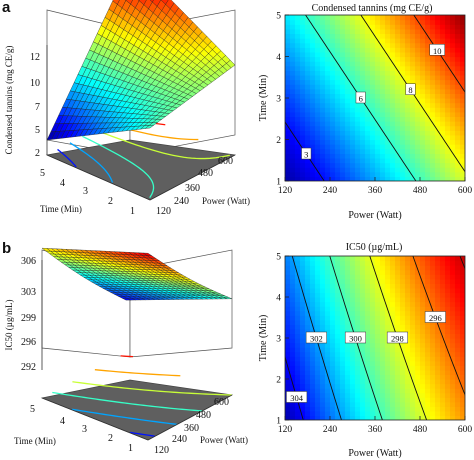  Describe the element at coordinates (61, 209) in the screenshot. I see `ylabel-a: Time (Min)` at that location.